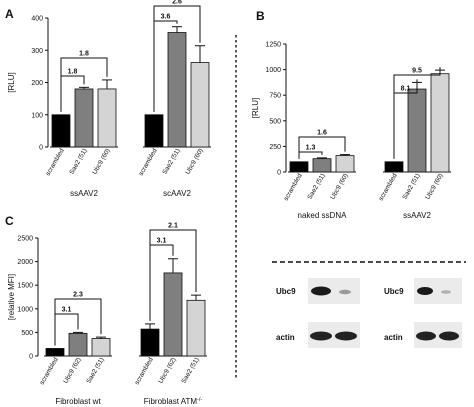 The width and height of the screenshot is (474, 407). Describe the element at coordinates (73, 72) in the screenshot. I see `panel-a-bracket-label-0: 1.8` at that location.